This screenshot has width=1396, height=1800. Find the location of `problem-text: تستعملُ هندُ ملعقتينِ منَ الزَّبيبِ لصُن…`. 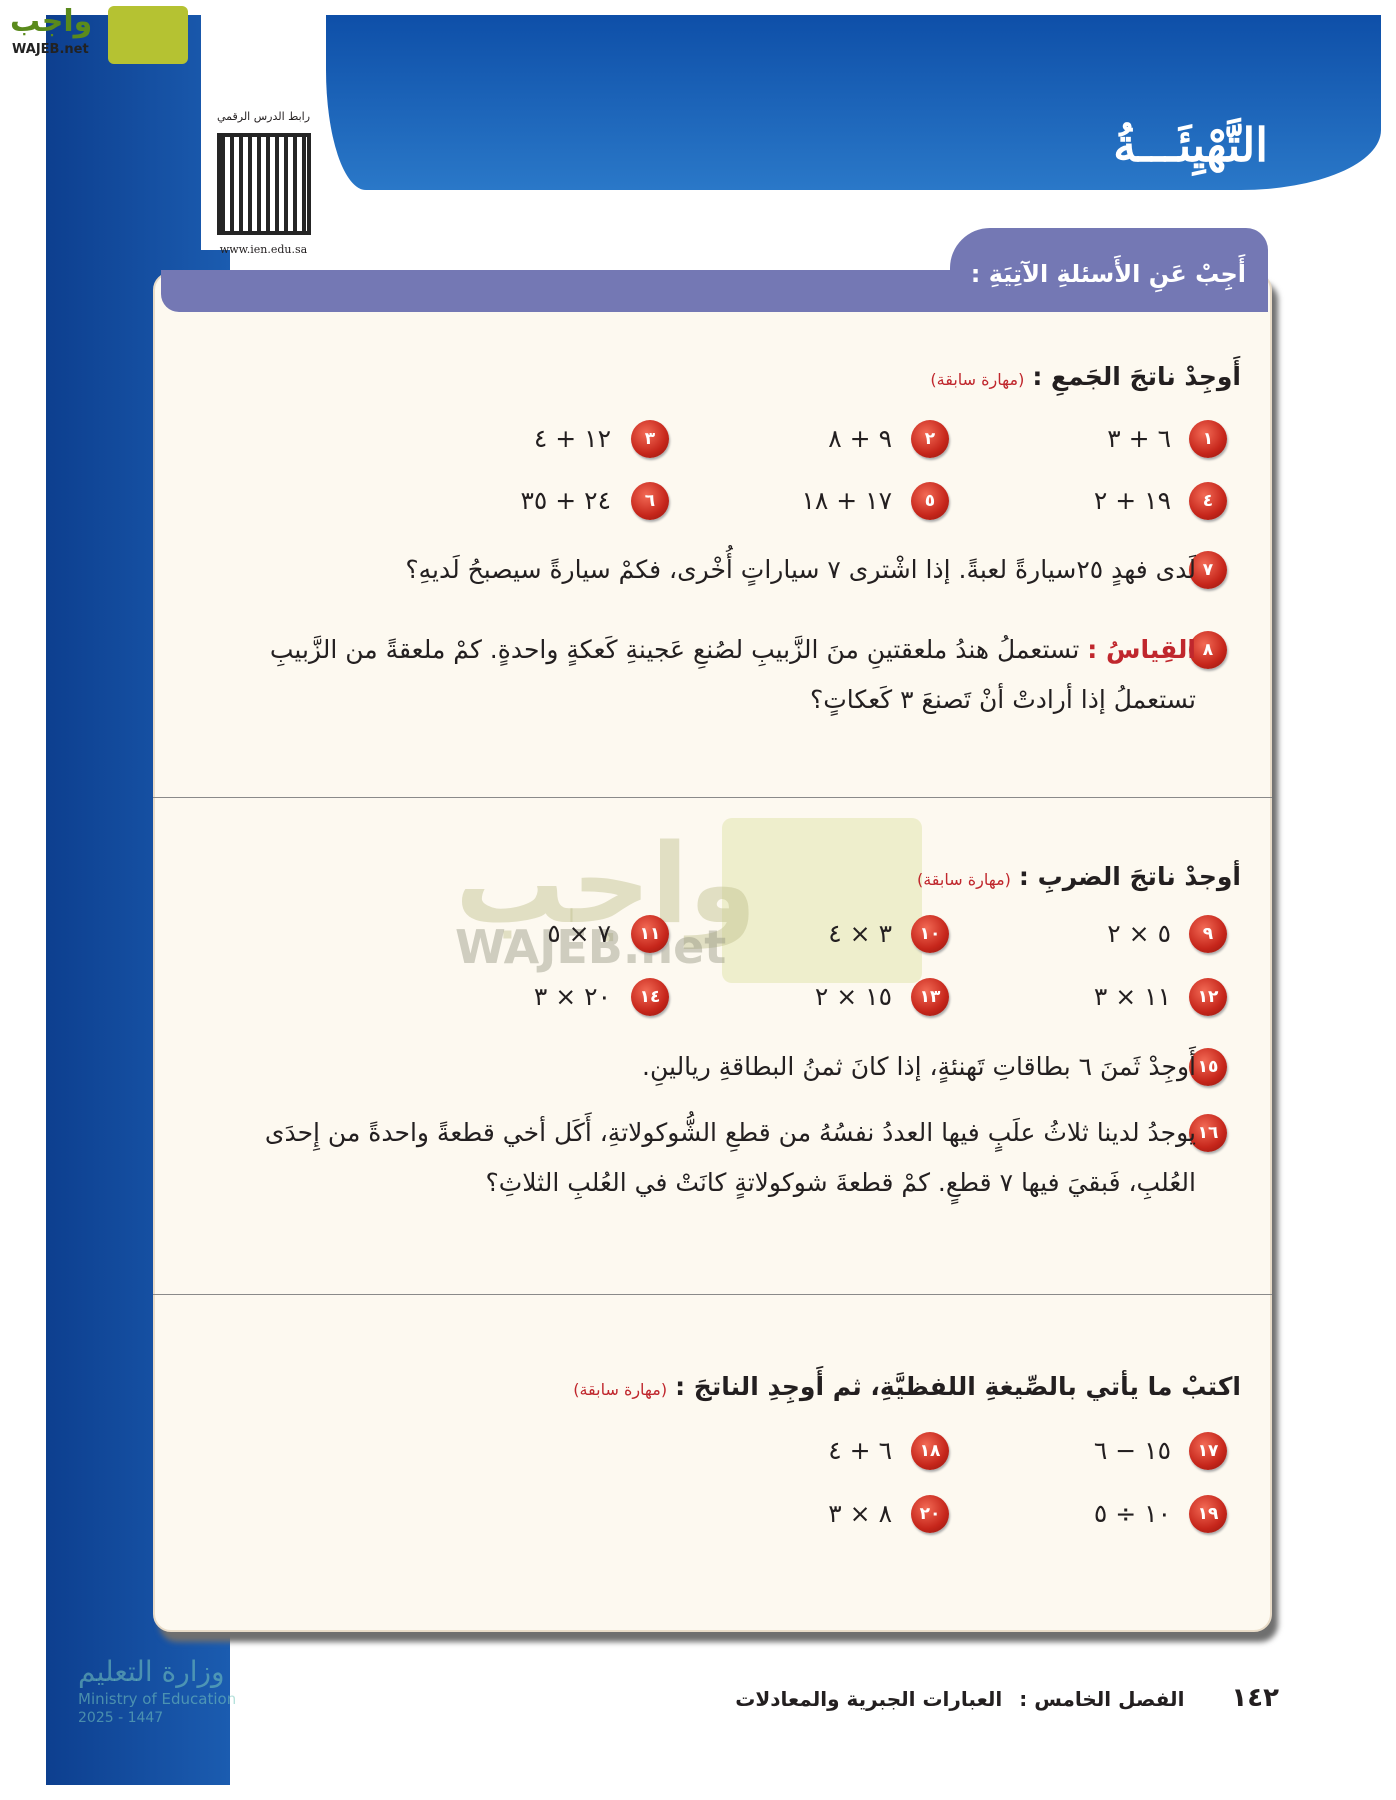

problem-text: تستعملُ هندُ ملعقتينِ منَ الزَّبيبِ لصُن… is located at coordinates (732, 674).